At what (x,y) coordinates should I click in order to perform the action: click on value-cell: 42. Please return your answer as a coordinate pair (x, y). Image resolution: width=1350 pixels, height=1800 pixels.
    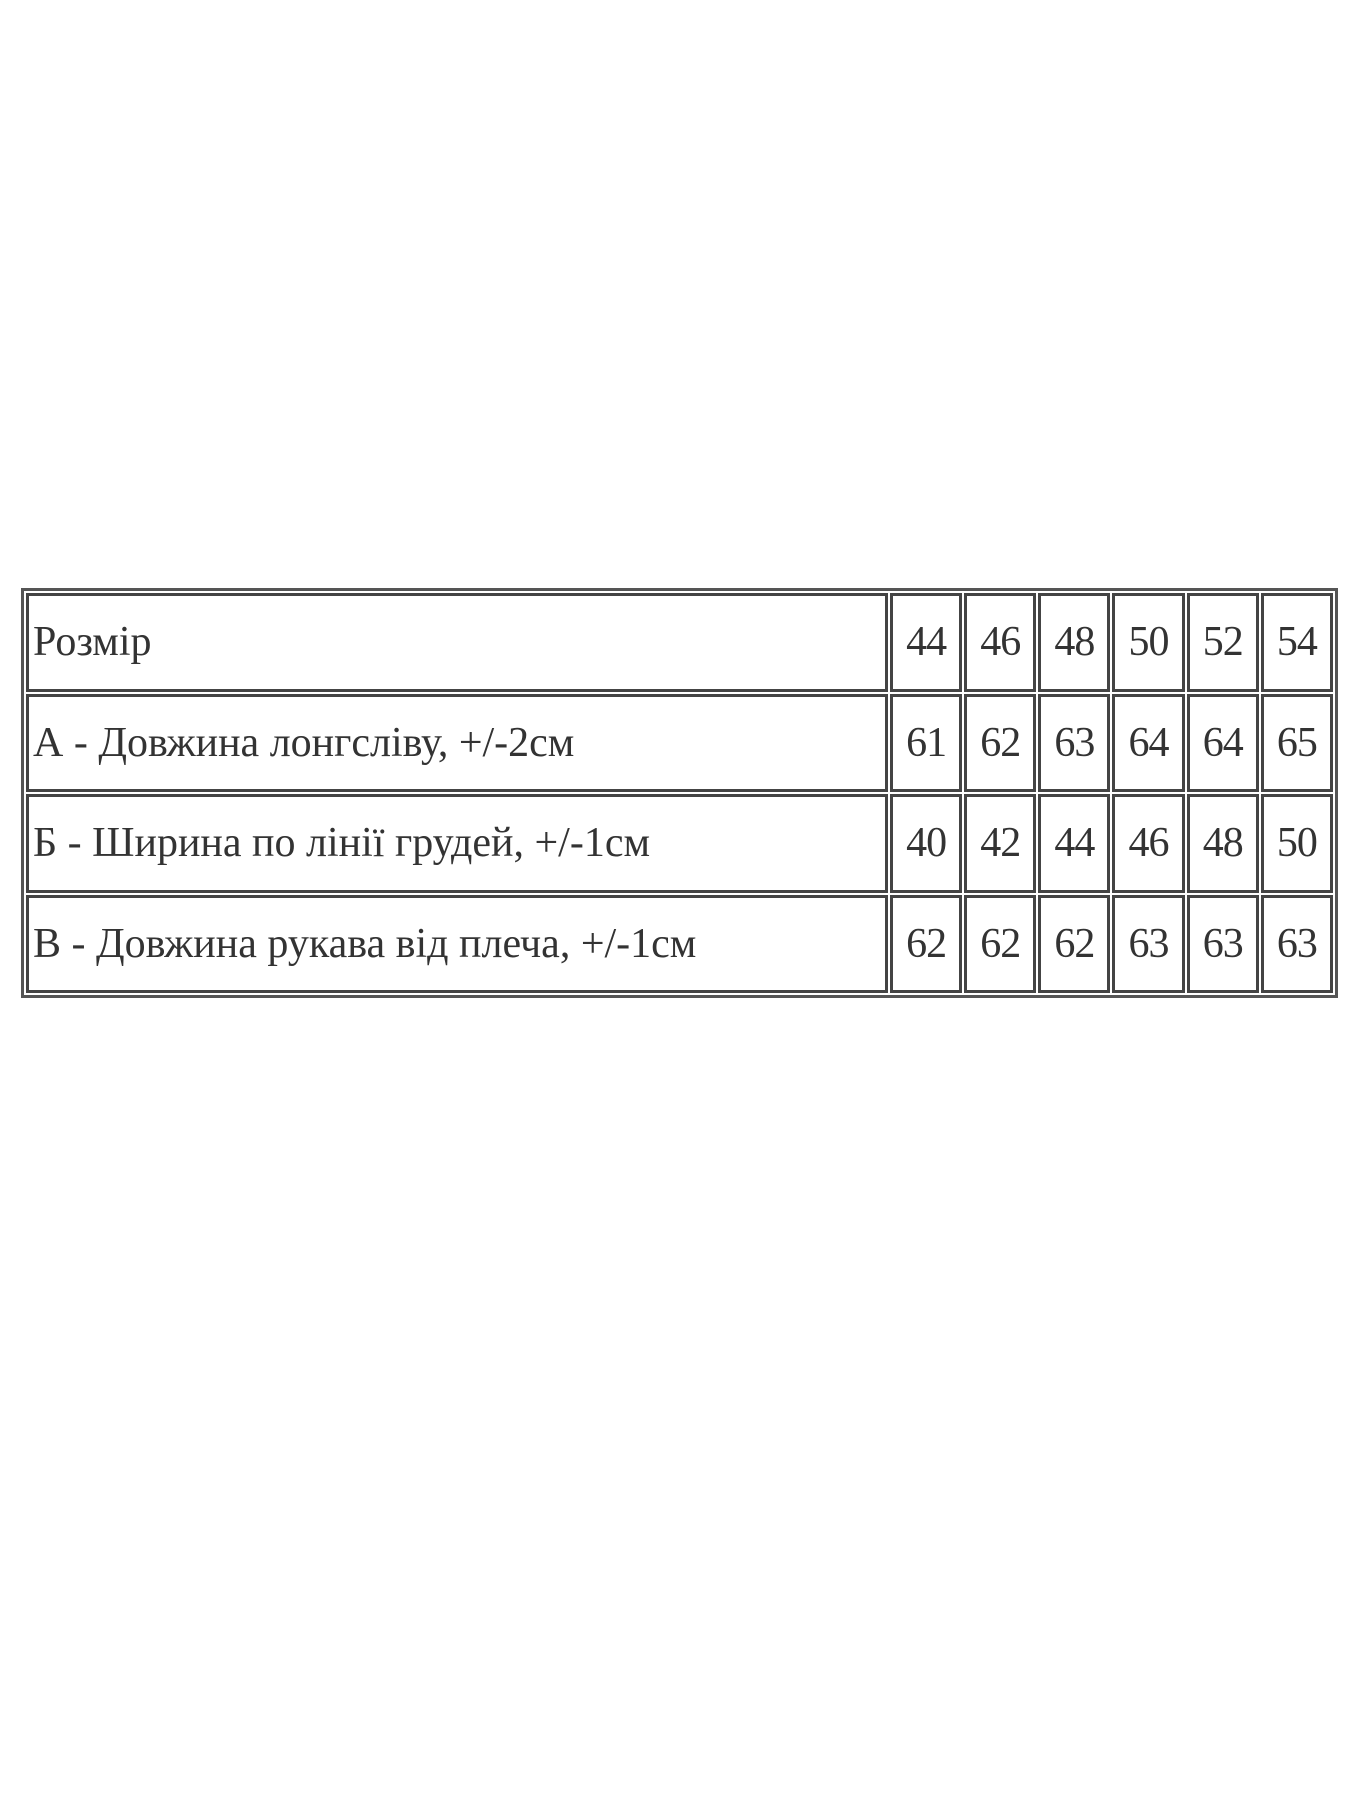
    Looking at the image, I should click on (1000, 843).